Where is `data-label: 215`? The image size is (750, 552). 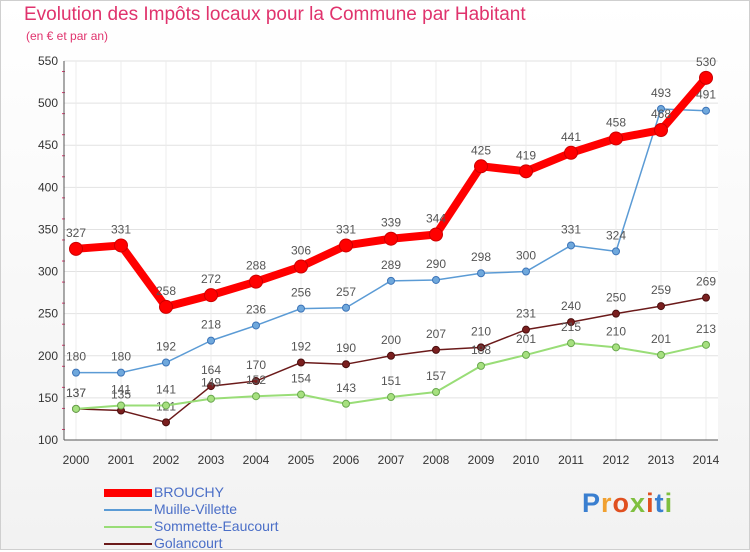 data-label: 215 is located at coordinates (571, 327).